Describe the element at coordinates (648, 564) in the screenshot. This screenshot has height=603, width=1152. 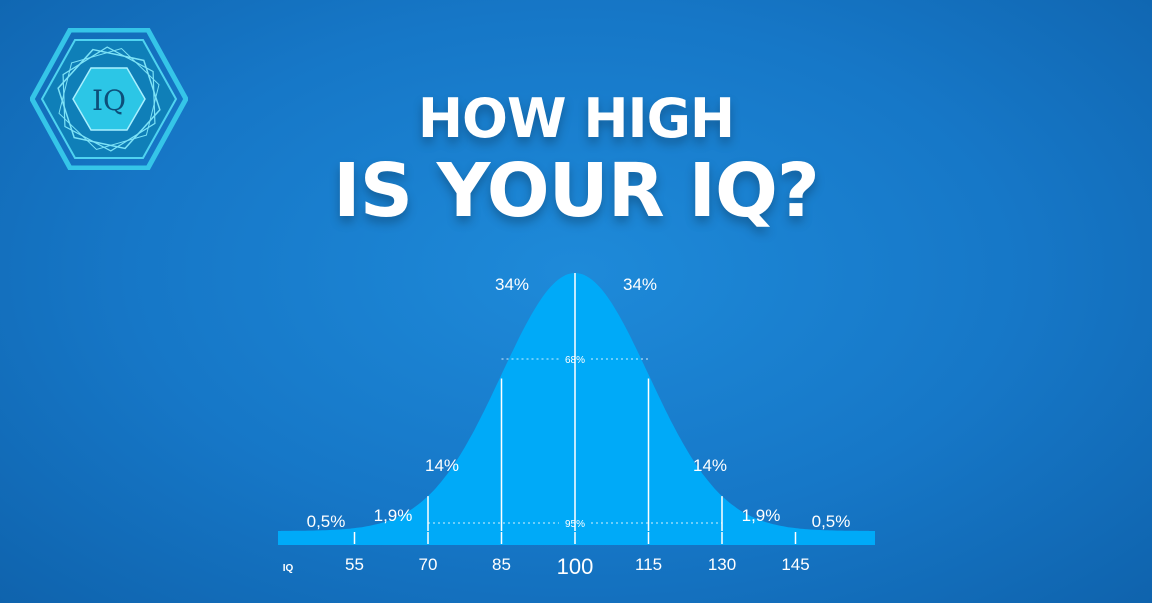
I see `tick-label-115: 115` at that location.